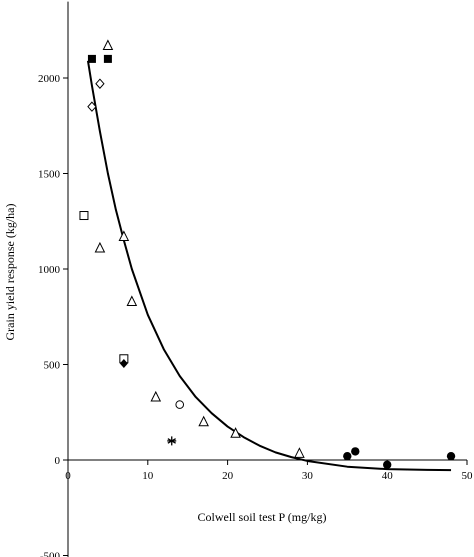  Describe the element at coordinates (58, 461) in the screenshot. I see `y-tick-label: 0` at that location.